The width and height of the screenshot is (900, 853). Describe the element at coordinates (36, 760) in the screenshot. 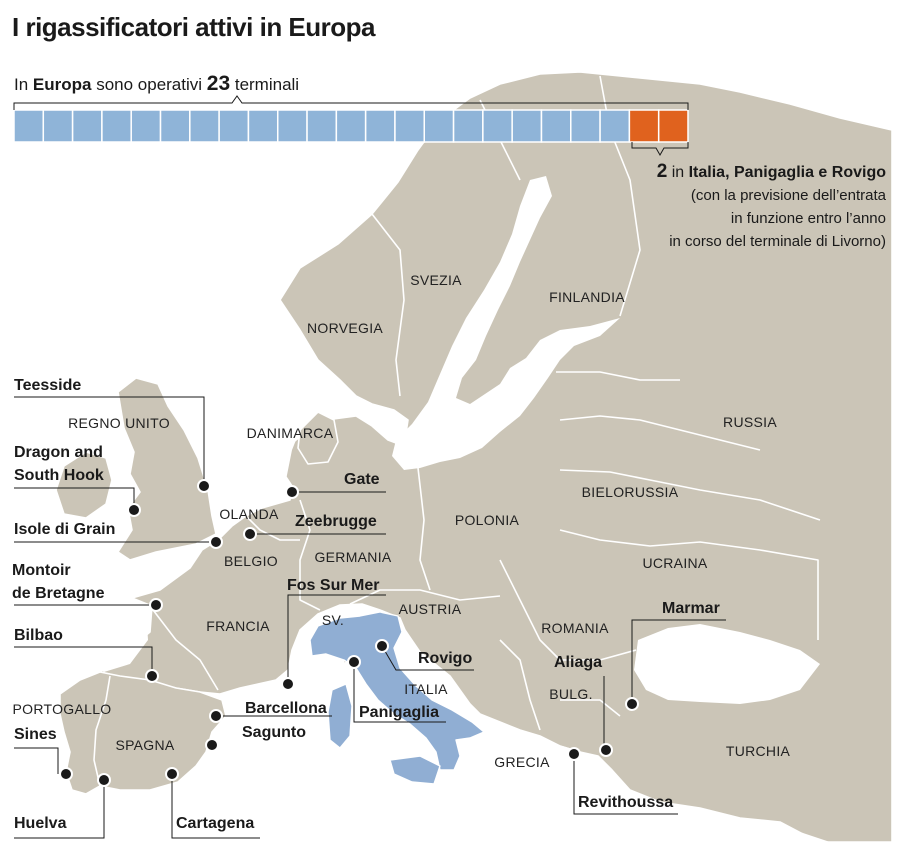

I see `sines-leader` at that location.